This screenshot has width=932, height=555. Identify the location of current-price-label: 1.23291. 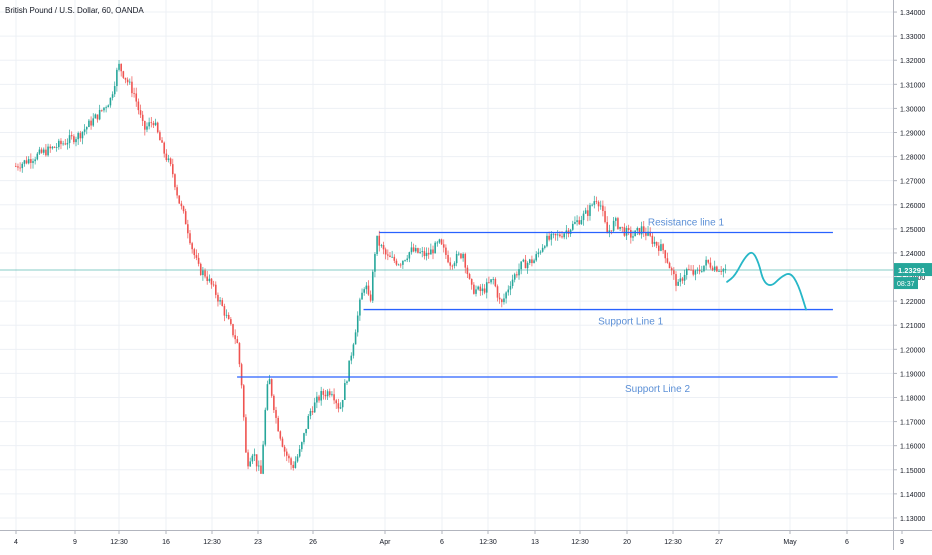
(911, 270).